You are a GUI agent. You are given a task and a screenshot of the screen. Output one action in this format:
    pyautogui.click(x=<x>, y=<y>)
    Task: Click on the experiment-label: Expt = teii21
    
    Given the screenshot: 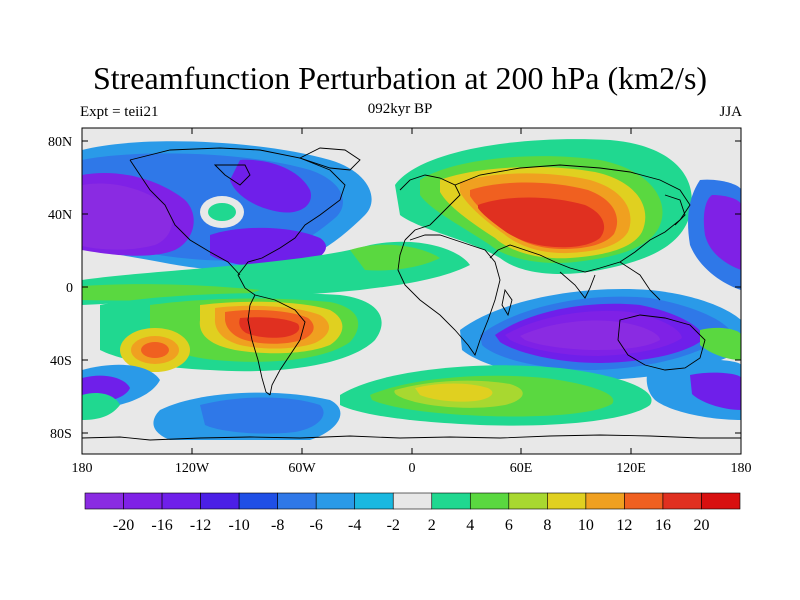 What is the action you would take?
    pyautogui.click(x=119, y=112)
    